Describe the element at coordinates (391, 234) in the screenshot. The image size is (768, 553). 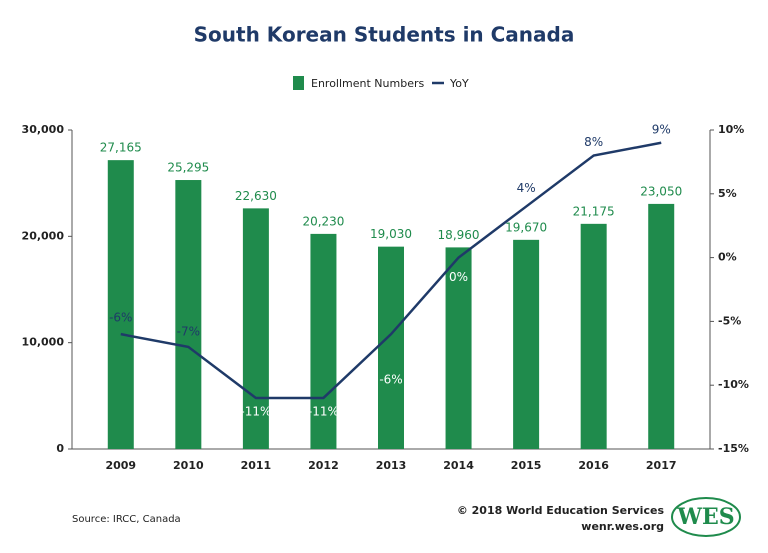
I see `bar-value-label: 19,030` at that location.